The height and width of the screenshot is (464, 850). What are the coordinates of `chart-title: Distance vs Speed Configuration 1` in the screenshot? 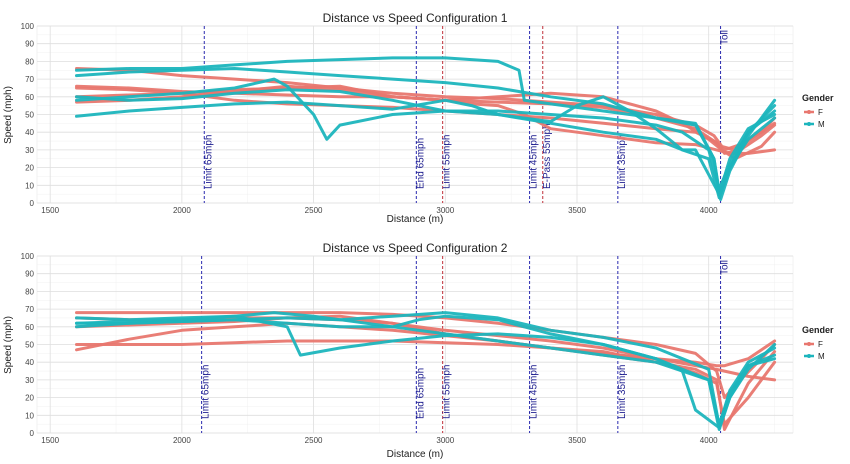 It's located at (415, 18).